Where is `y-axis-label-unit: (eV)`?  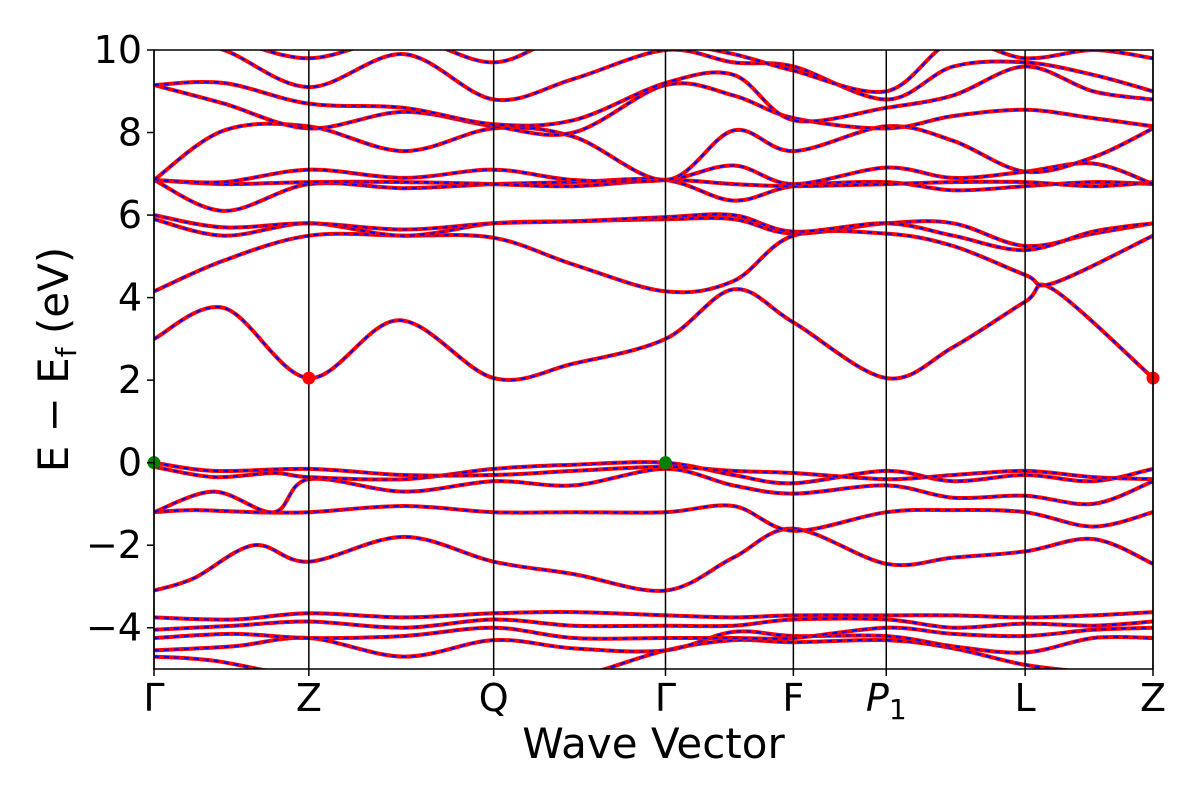 y-axis-label-unit: (eV) is located at coordinates (53, 297).